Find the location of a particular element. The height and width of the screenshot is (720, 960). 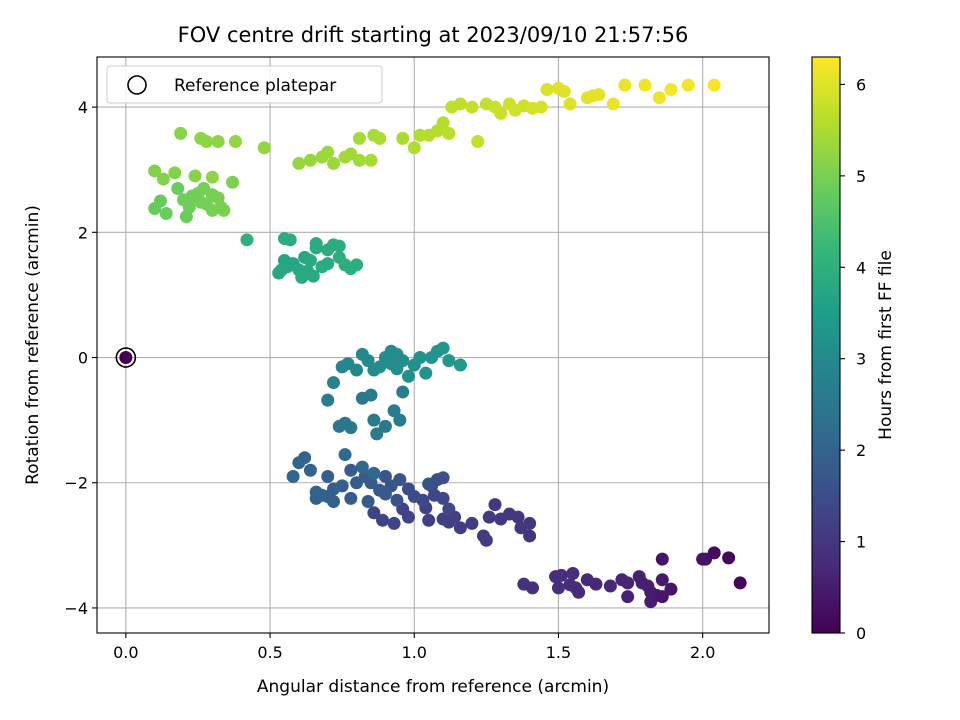

colorbar-label: Hours from first FF file is located at coordinates (886, 345).